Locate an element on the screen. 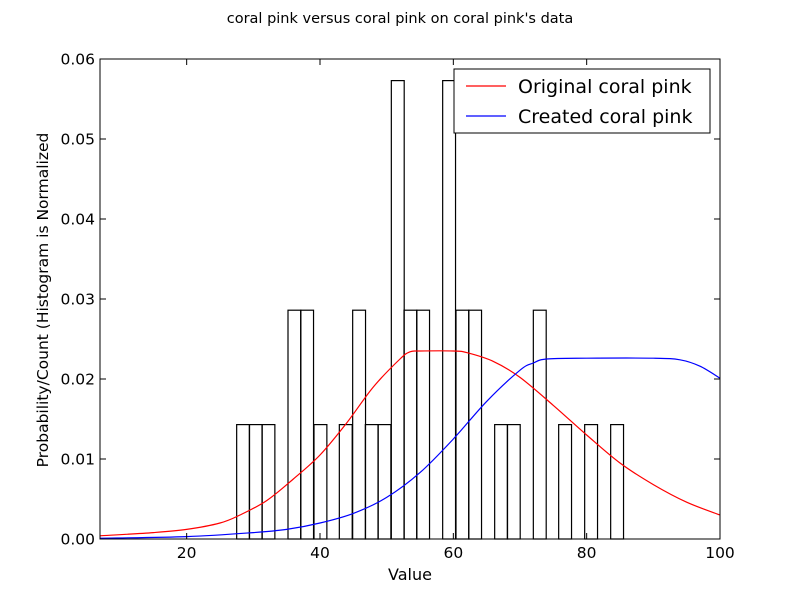 The image size is (800, 600). x-axis-label: Value is located at coordinates (410, 574).